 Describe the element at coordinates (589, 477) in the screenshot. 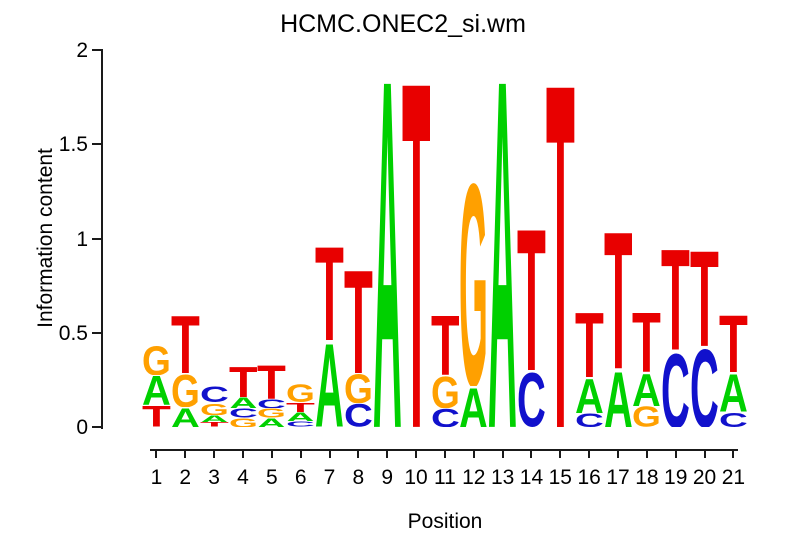

I see `x-tick-label-16: 16` at that location.